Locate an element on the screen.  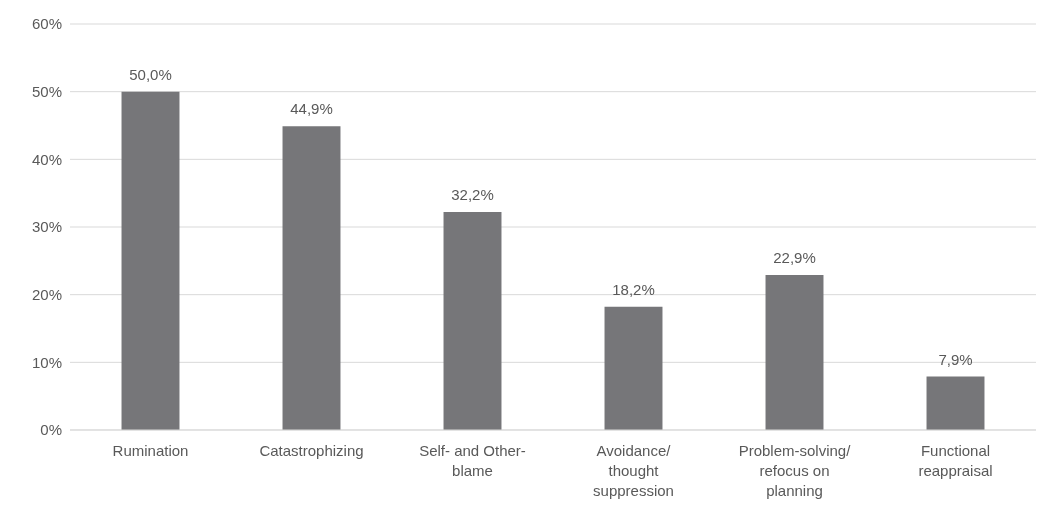
y-tick-label: 60% is located at coordinates (46, 24).